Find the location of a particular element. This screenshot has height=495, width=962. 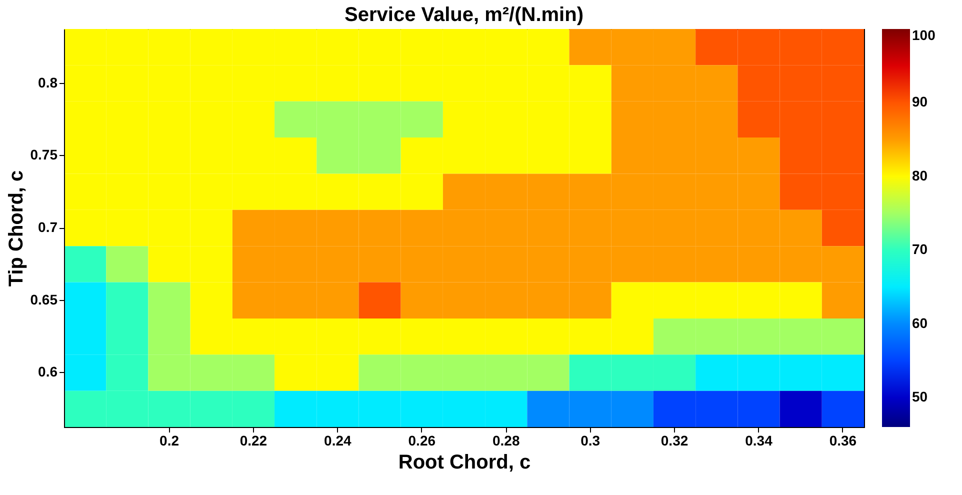

y-axis-title: Tip Chord, c is located at coordinates (16, 228).